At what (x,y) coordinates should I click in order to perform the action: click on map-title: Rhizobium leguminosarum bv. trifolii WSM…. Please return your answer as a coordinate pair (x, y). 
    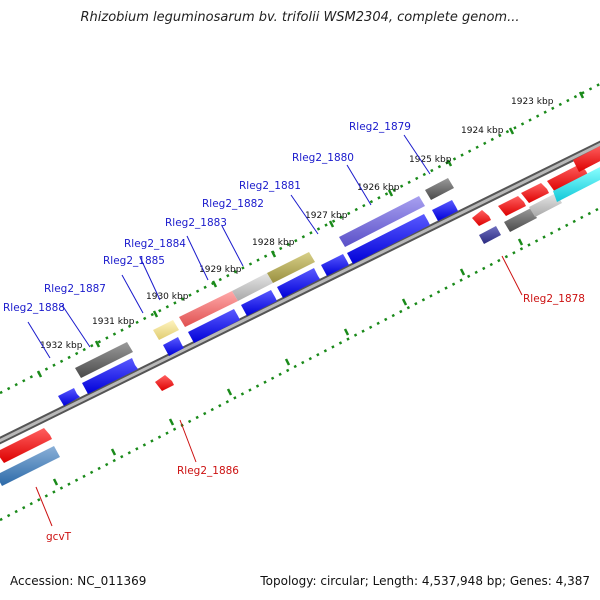
    Looking at the image, I should click on (300, 17).